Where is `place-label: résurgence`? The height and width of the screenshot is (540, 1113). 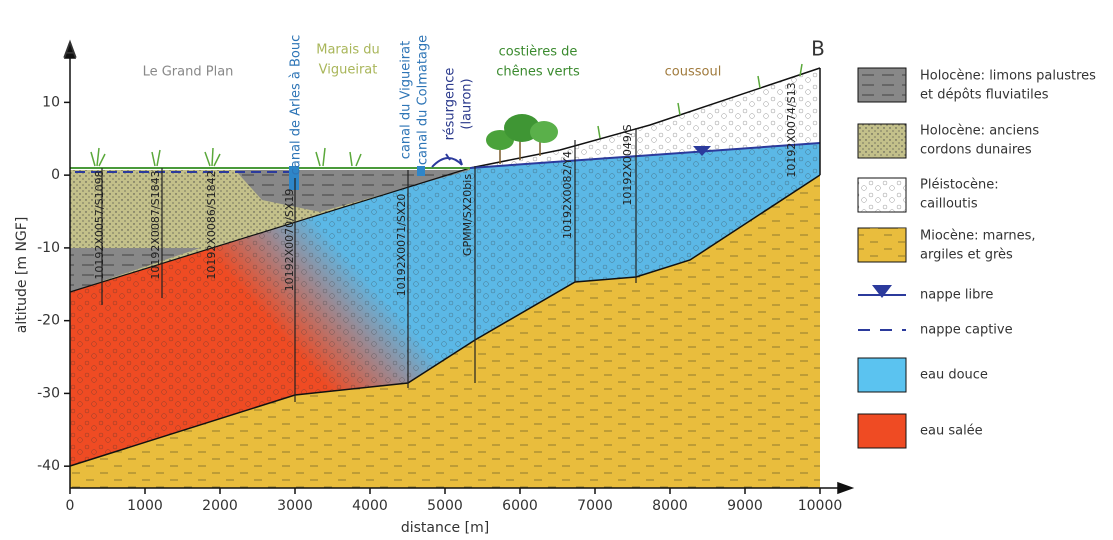
place-label: résurgence is located at coordinates (450, 104).